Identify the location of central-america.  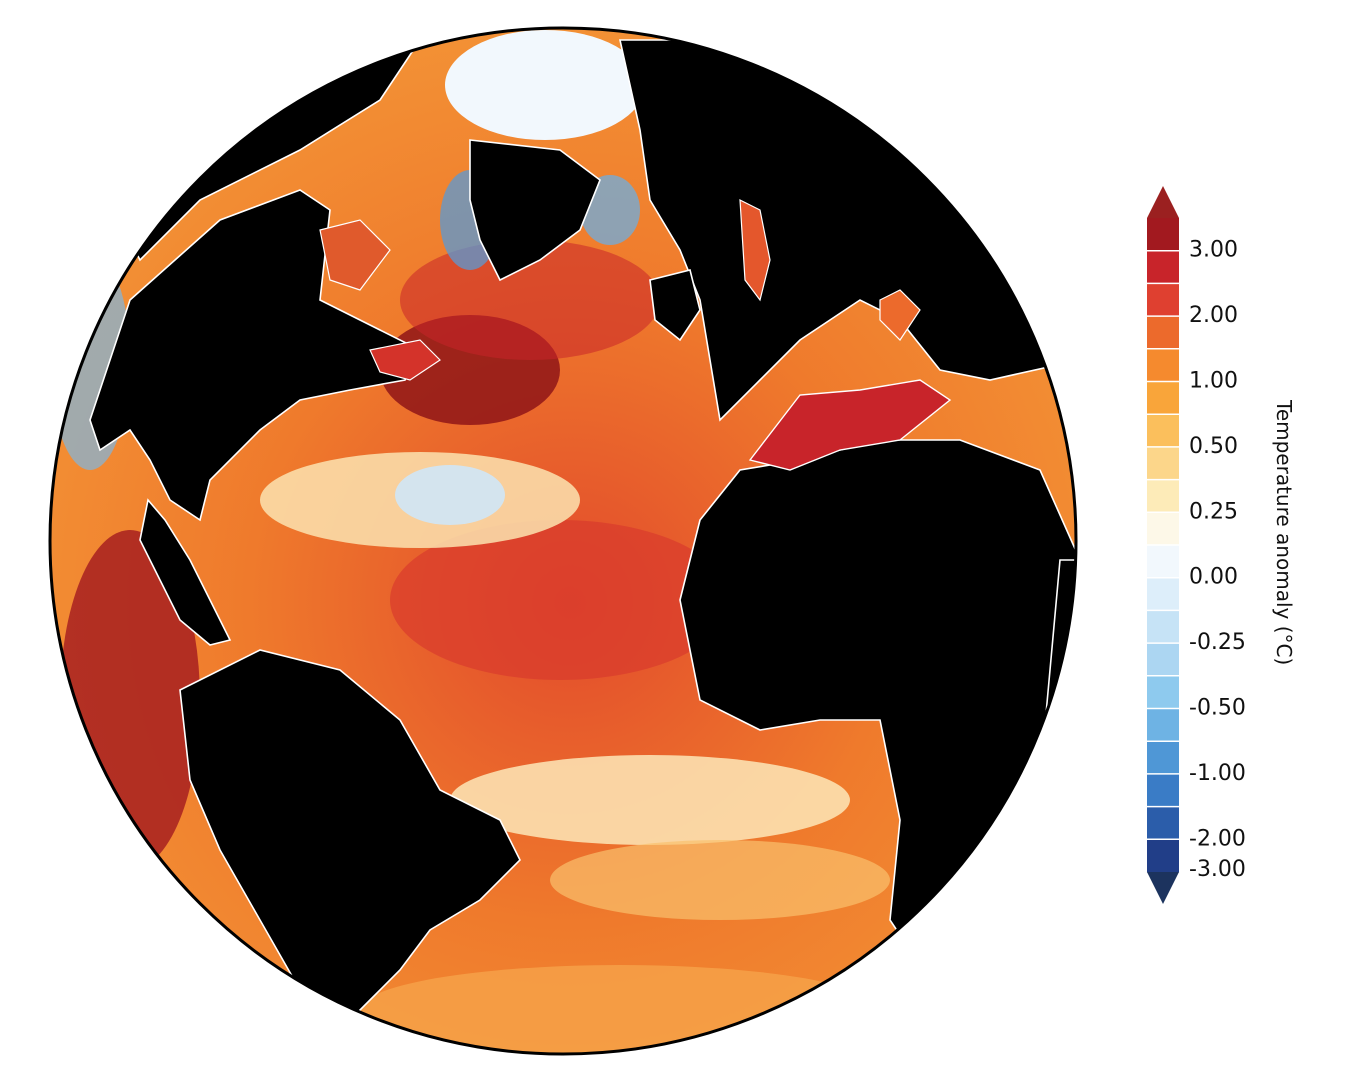
(185, 572).